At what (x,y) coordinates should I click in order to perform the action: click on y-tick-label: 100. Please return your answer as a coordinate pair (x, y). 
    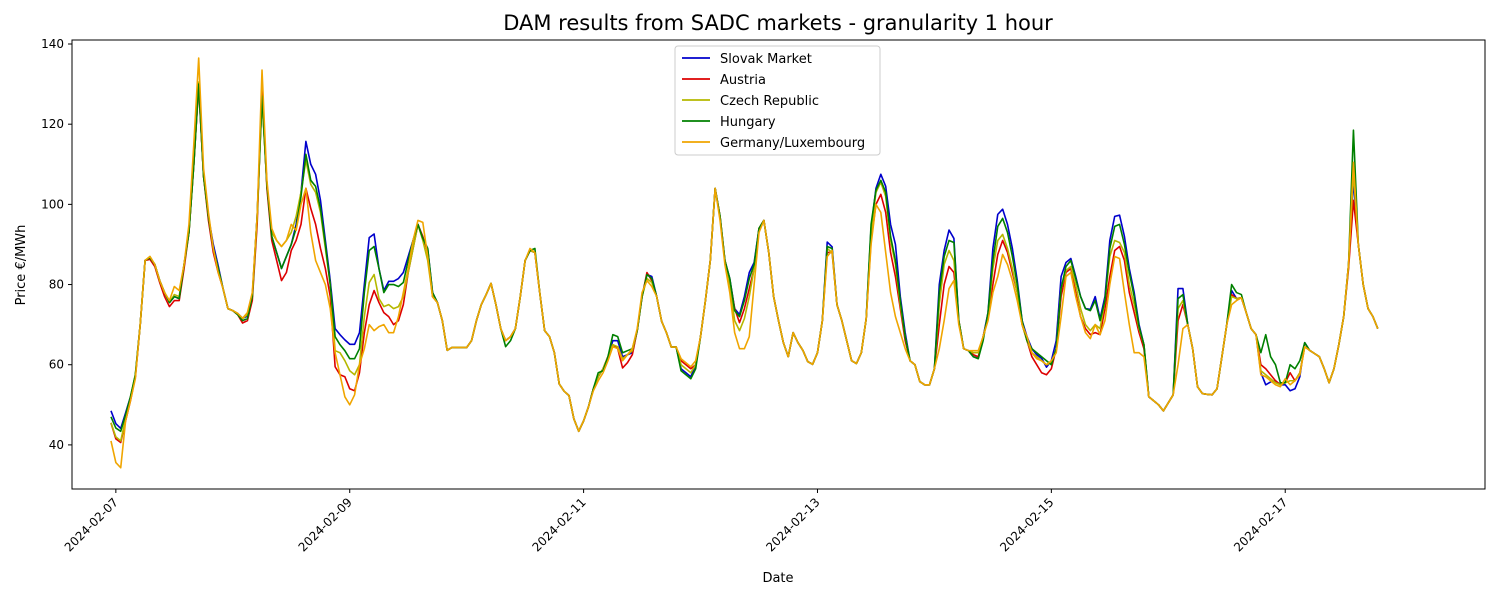
    Looking at the image, I should click on (52, 204).